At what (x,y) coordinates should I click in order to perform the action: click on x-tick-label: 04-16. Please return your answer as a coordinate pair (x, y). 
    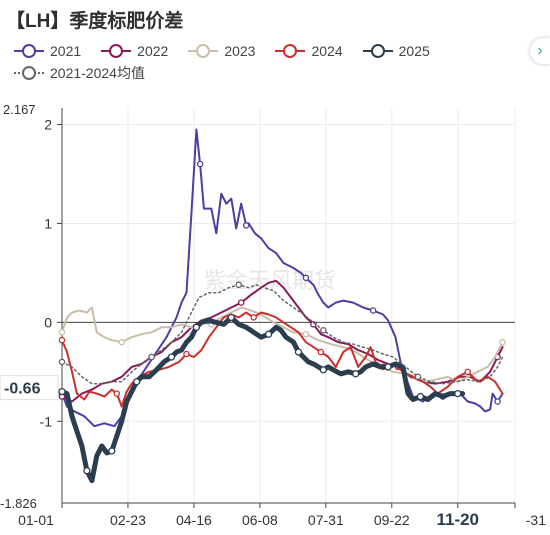
    Looking at the image, I should click on (194, 520).